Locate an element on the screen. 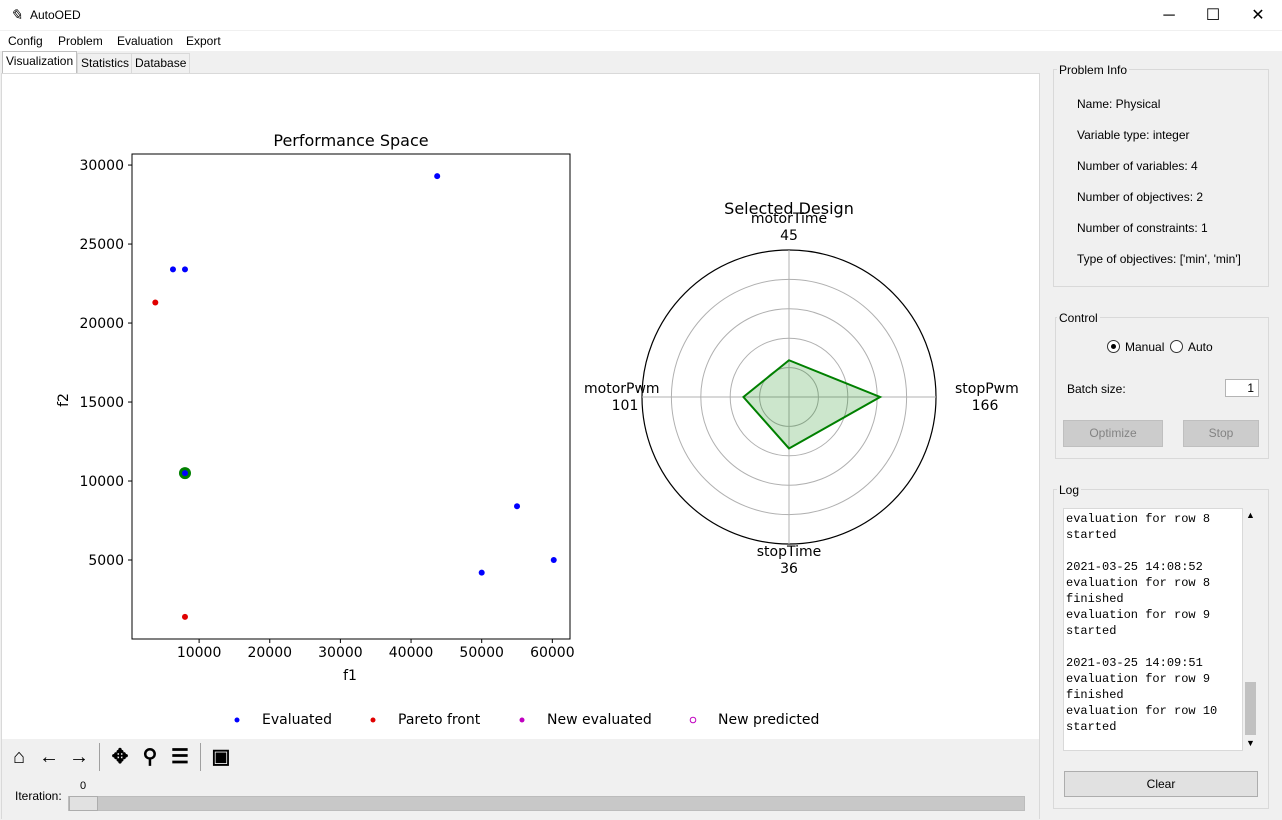 The width and height of the screenshot is (1282, 820). legend-pareto: Pareto front is located at coordinates (439, 720).